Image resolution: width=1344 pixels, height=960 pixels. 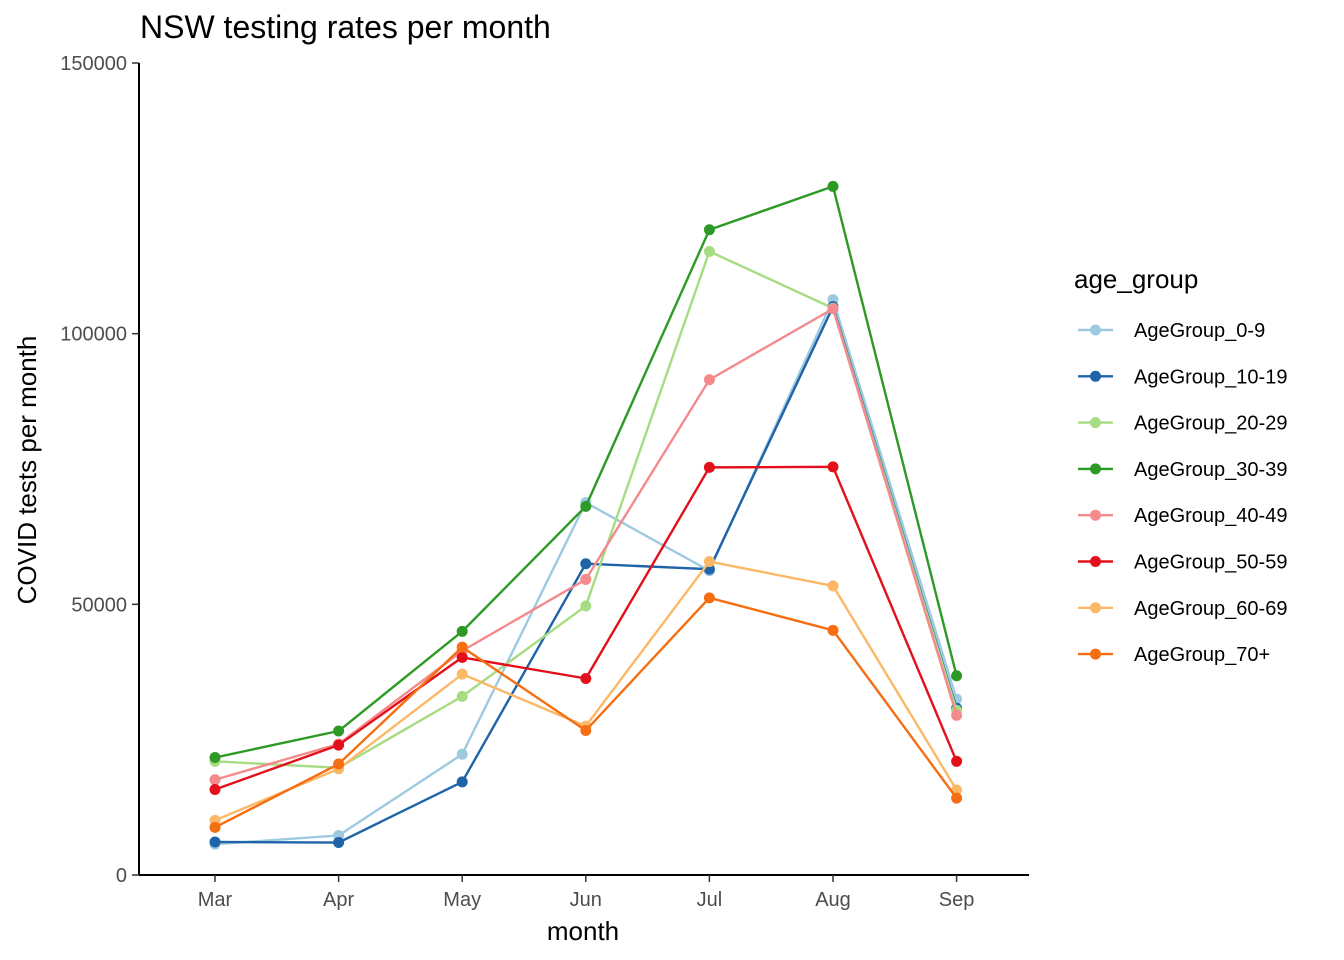 What do you see at coordinates (121, 876) in the screenshot?
I see `y-tick-label: 0` at bounding box center [121, 876].